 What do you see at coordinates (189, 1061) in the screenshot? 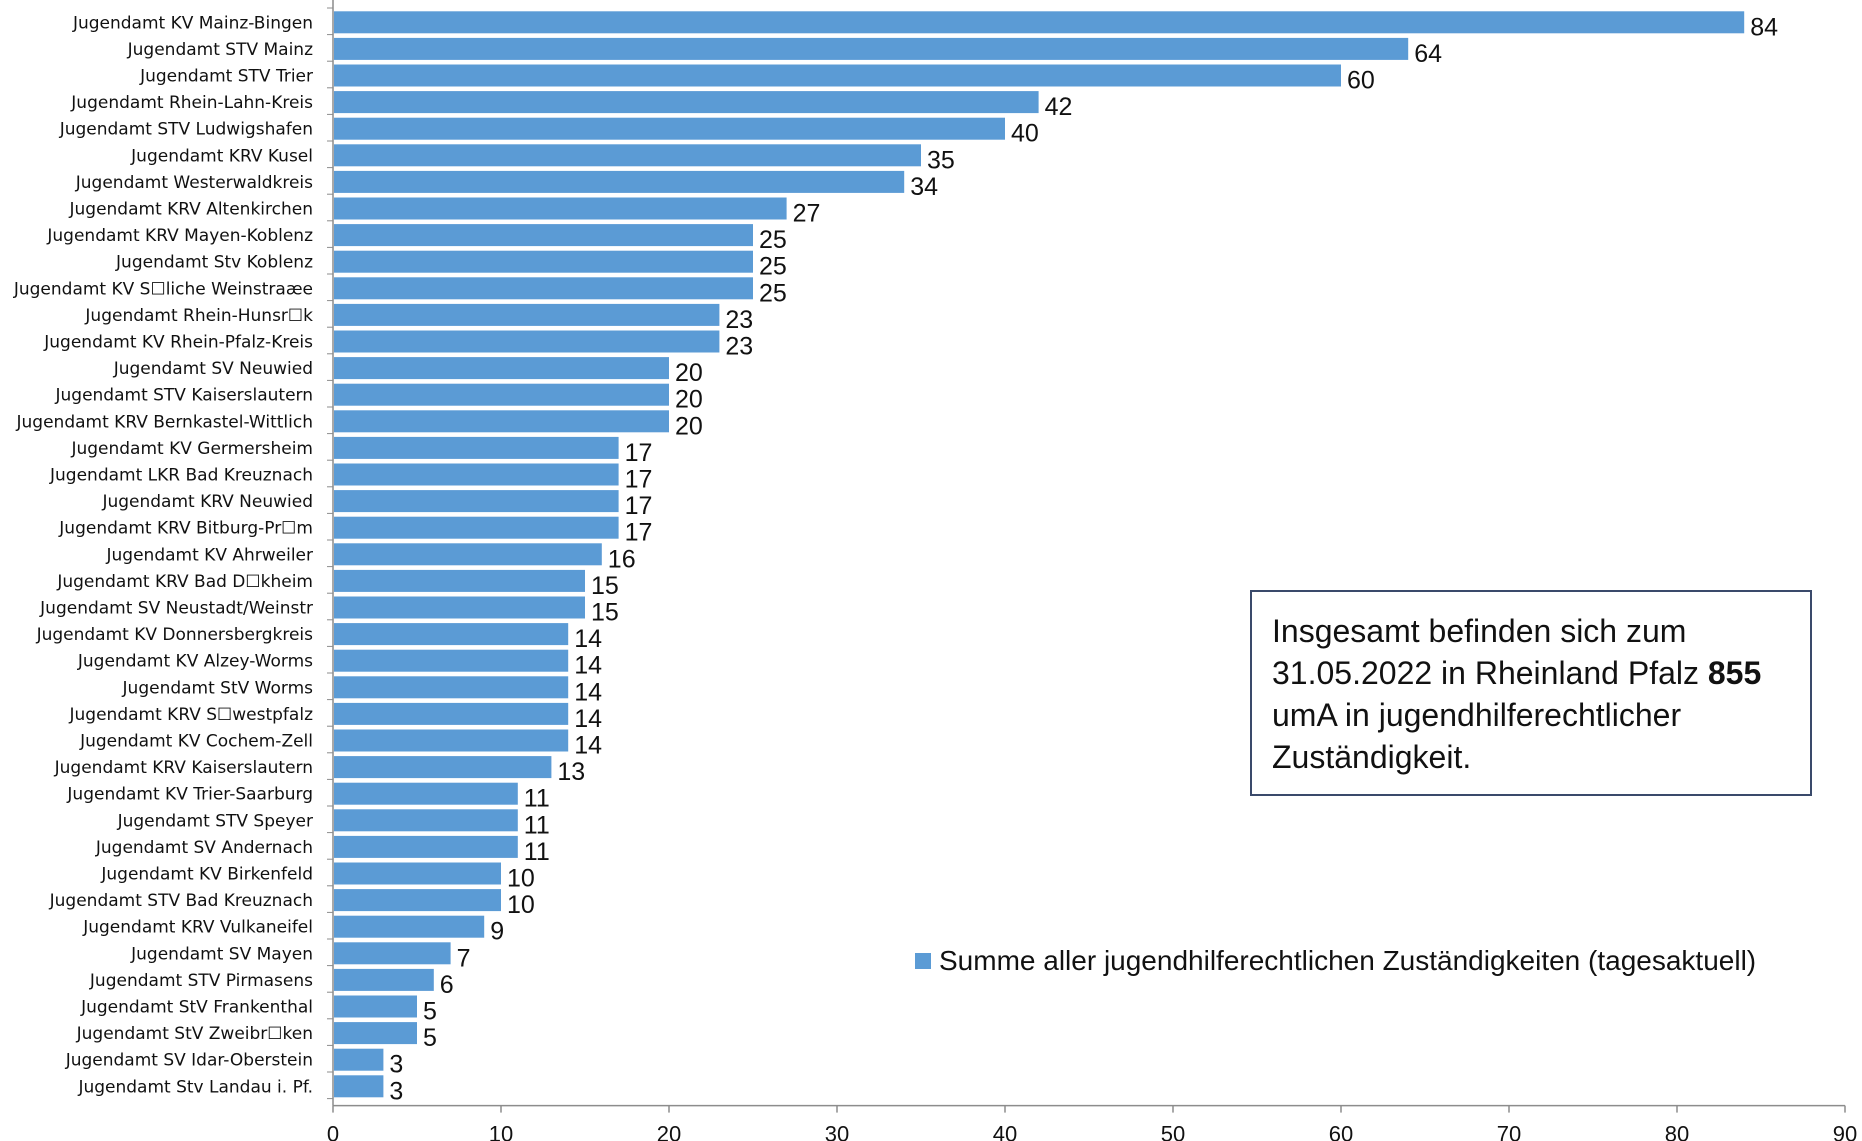
I see `category-label: Jugendamt SV Idar-Oberstein` at bounding box center [189, 1061].